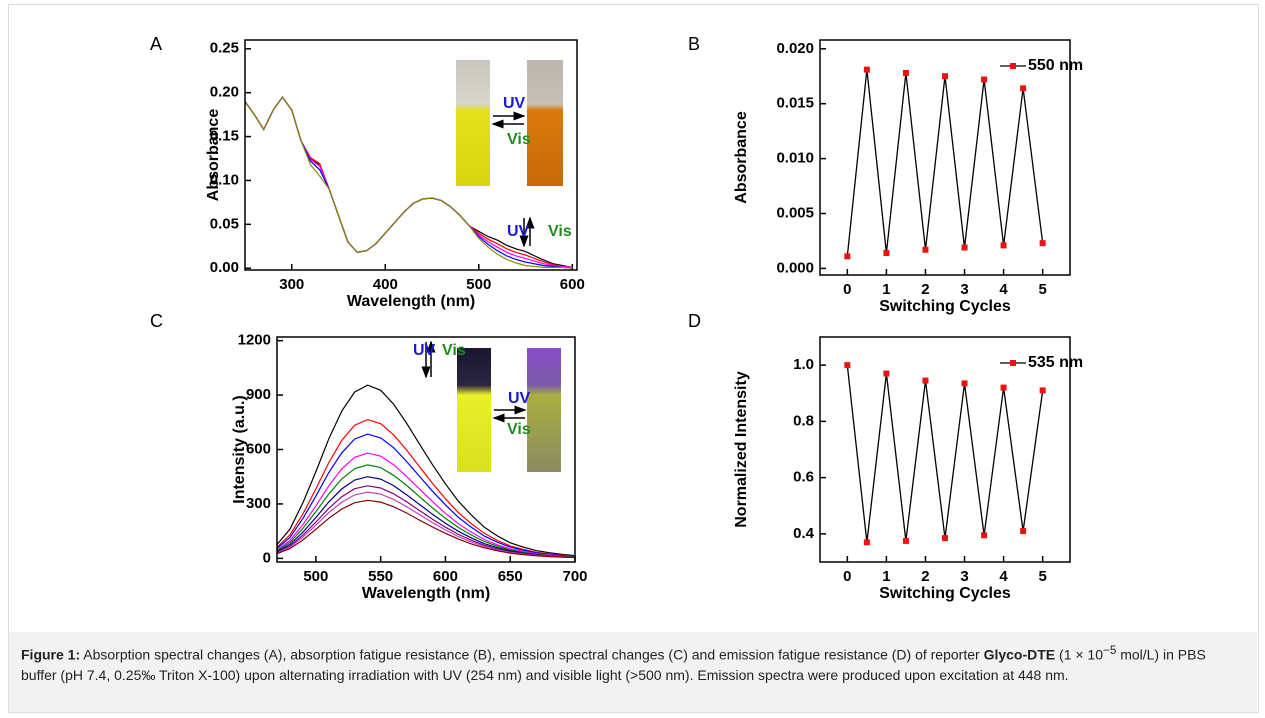 This screenshot has width=1265, height=718. I want to click on x-tick-label: 700, so click(574, 576).